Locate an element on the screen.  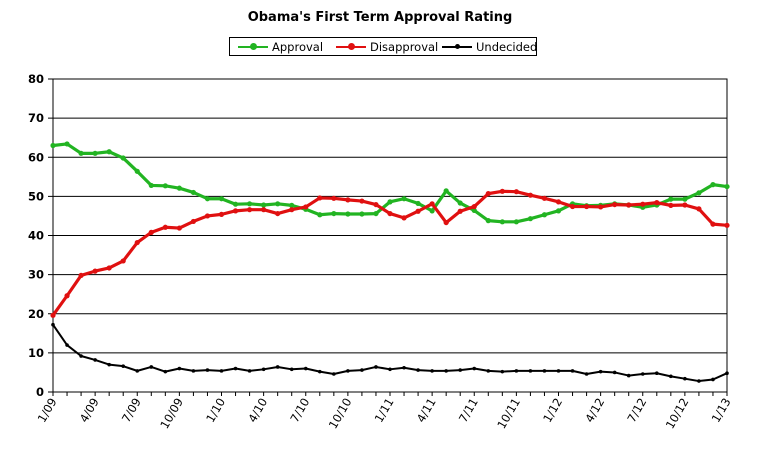
chart-legend: Approval Disapproval Undecided is located at coordinates (383, 46).